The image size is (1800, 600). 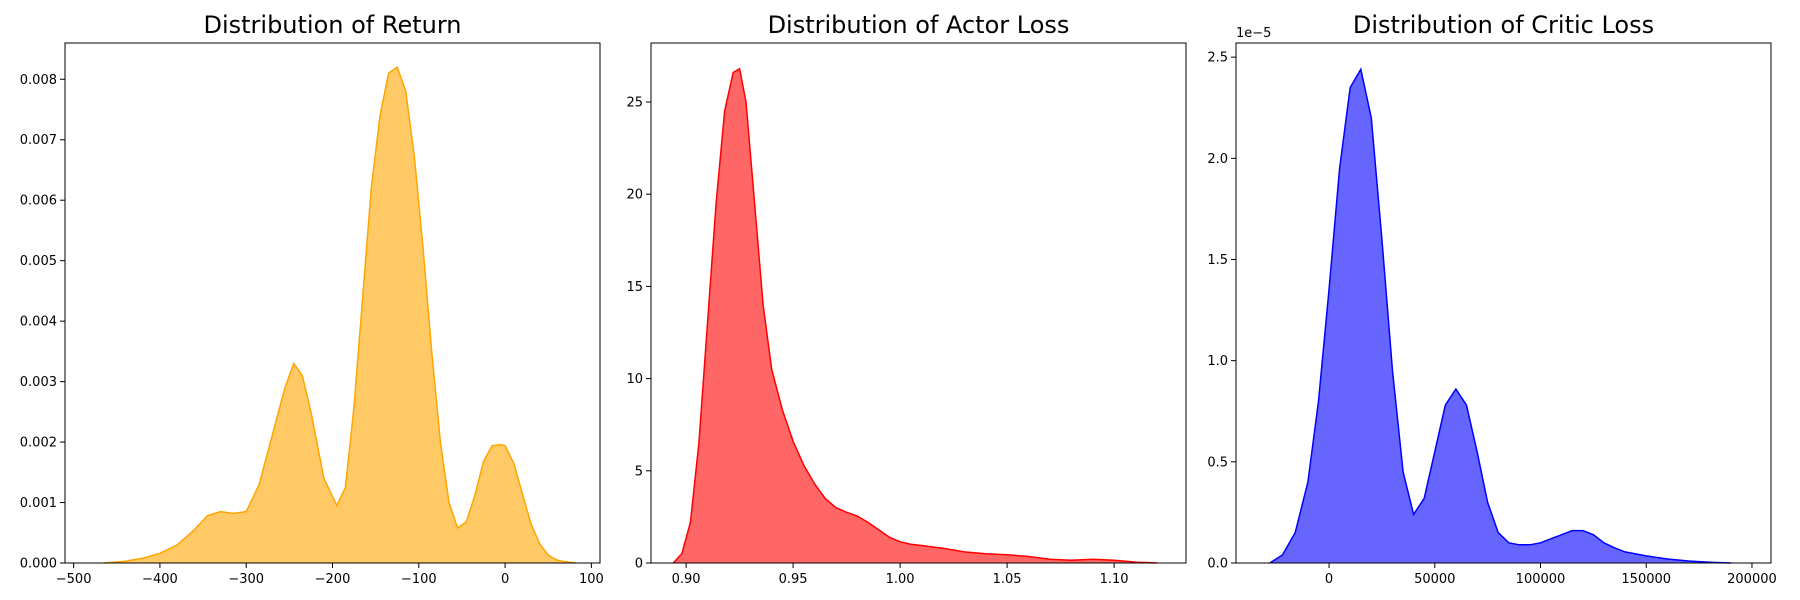 I want to click on y-tick-label: 0.006, so click(x=38, y=201).